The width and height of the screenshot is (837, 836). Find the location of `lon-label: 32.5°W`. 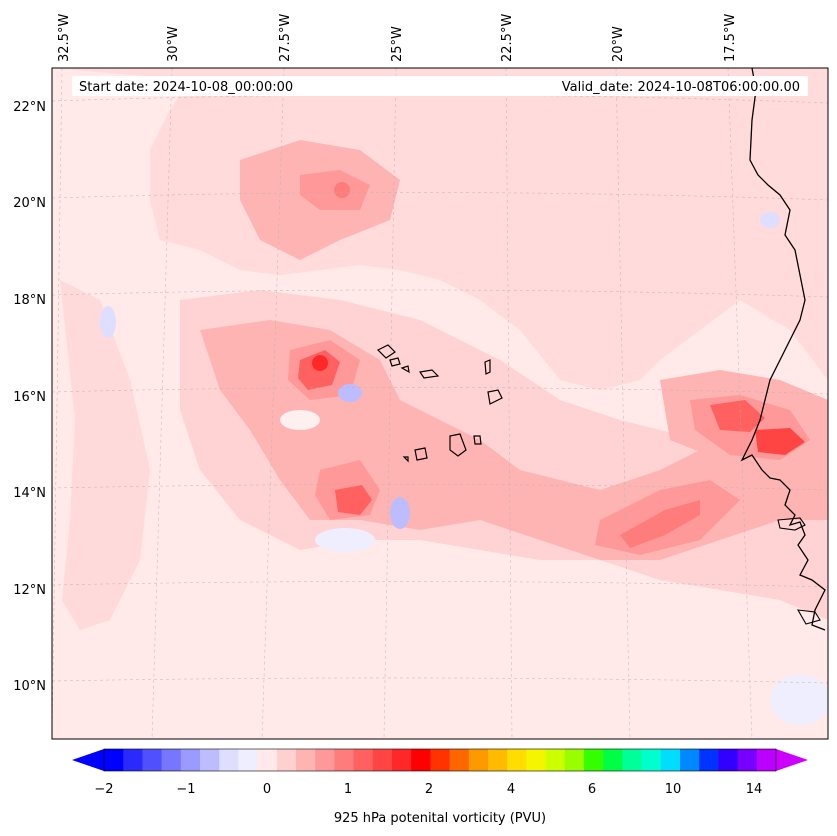

lon-label: 32.5°W is located at coordinates (64, 38).